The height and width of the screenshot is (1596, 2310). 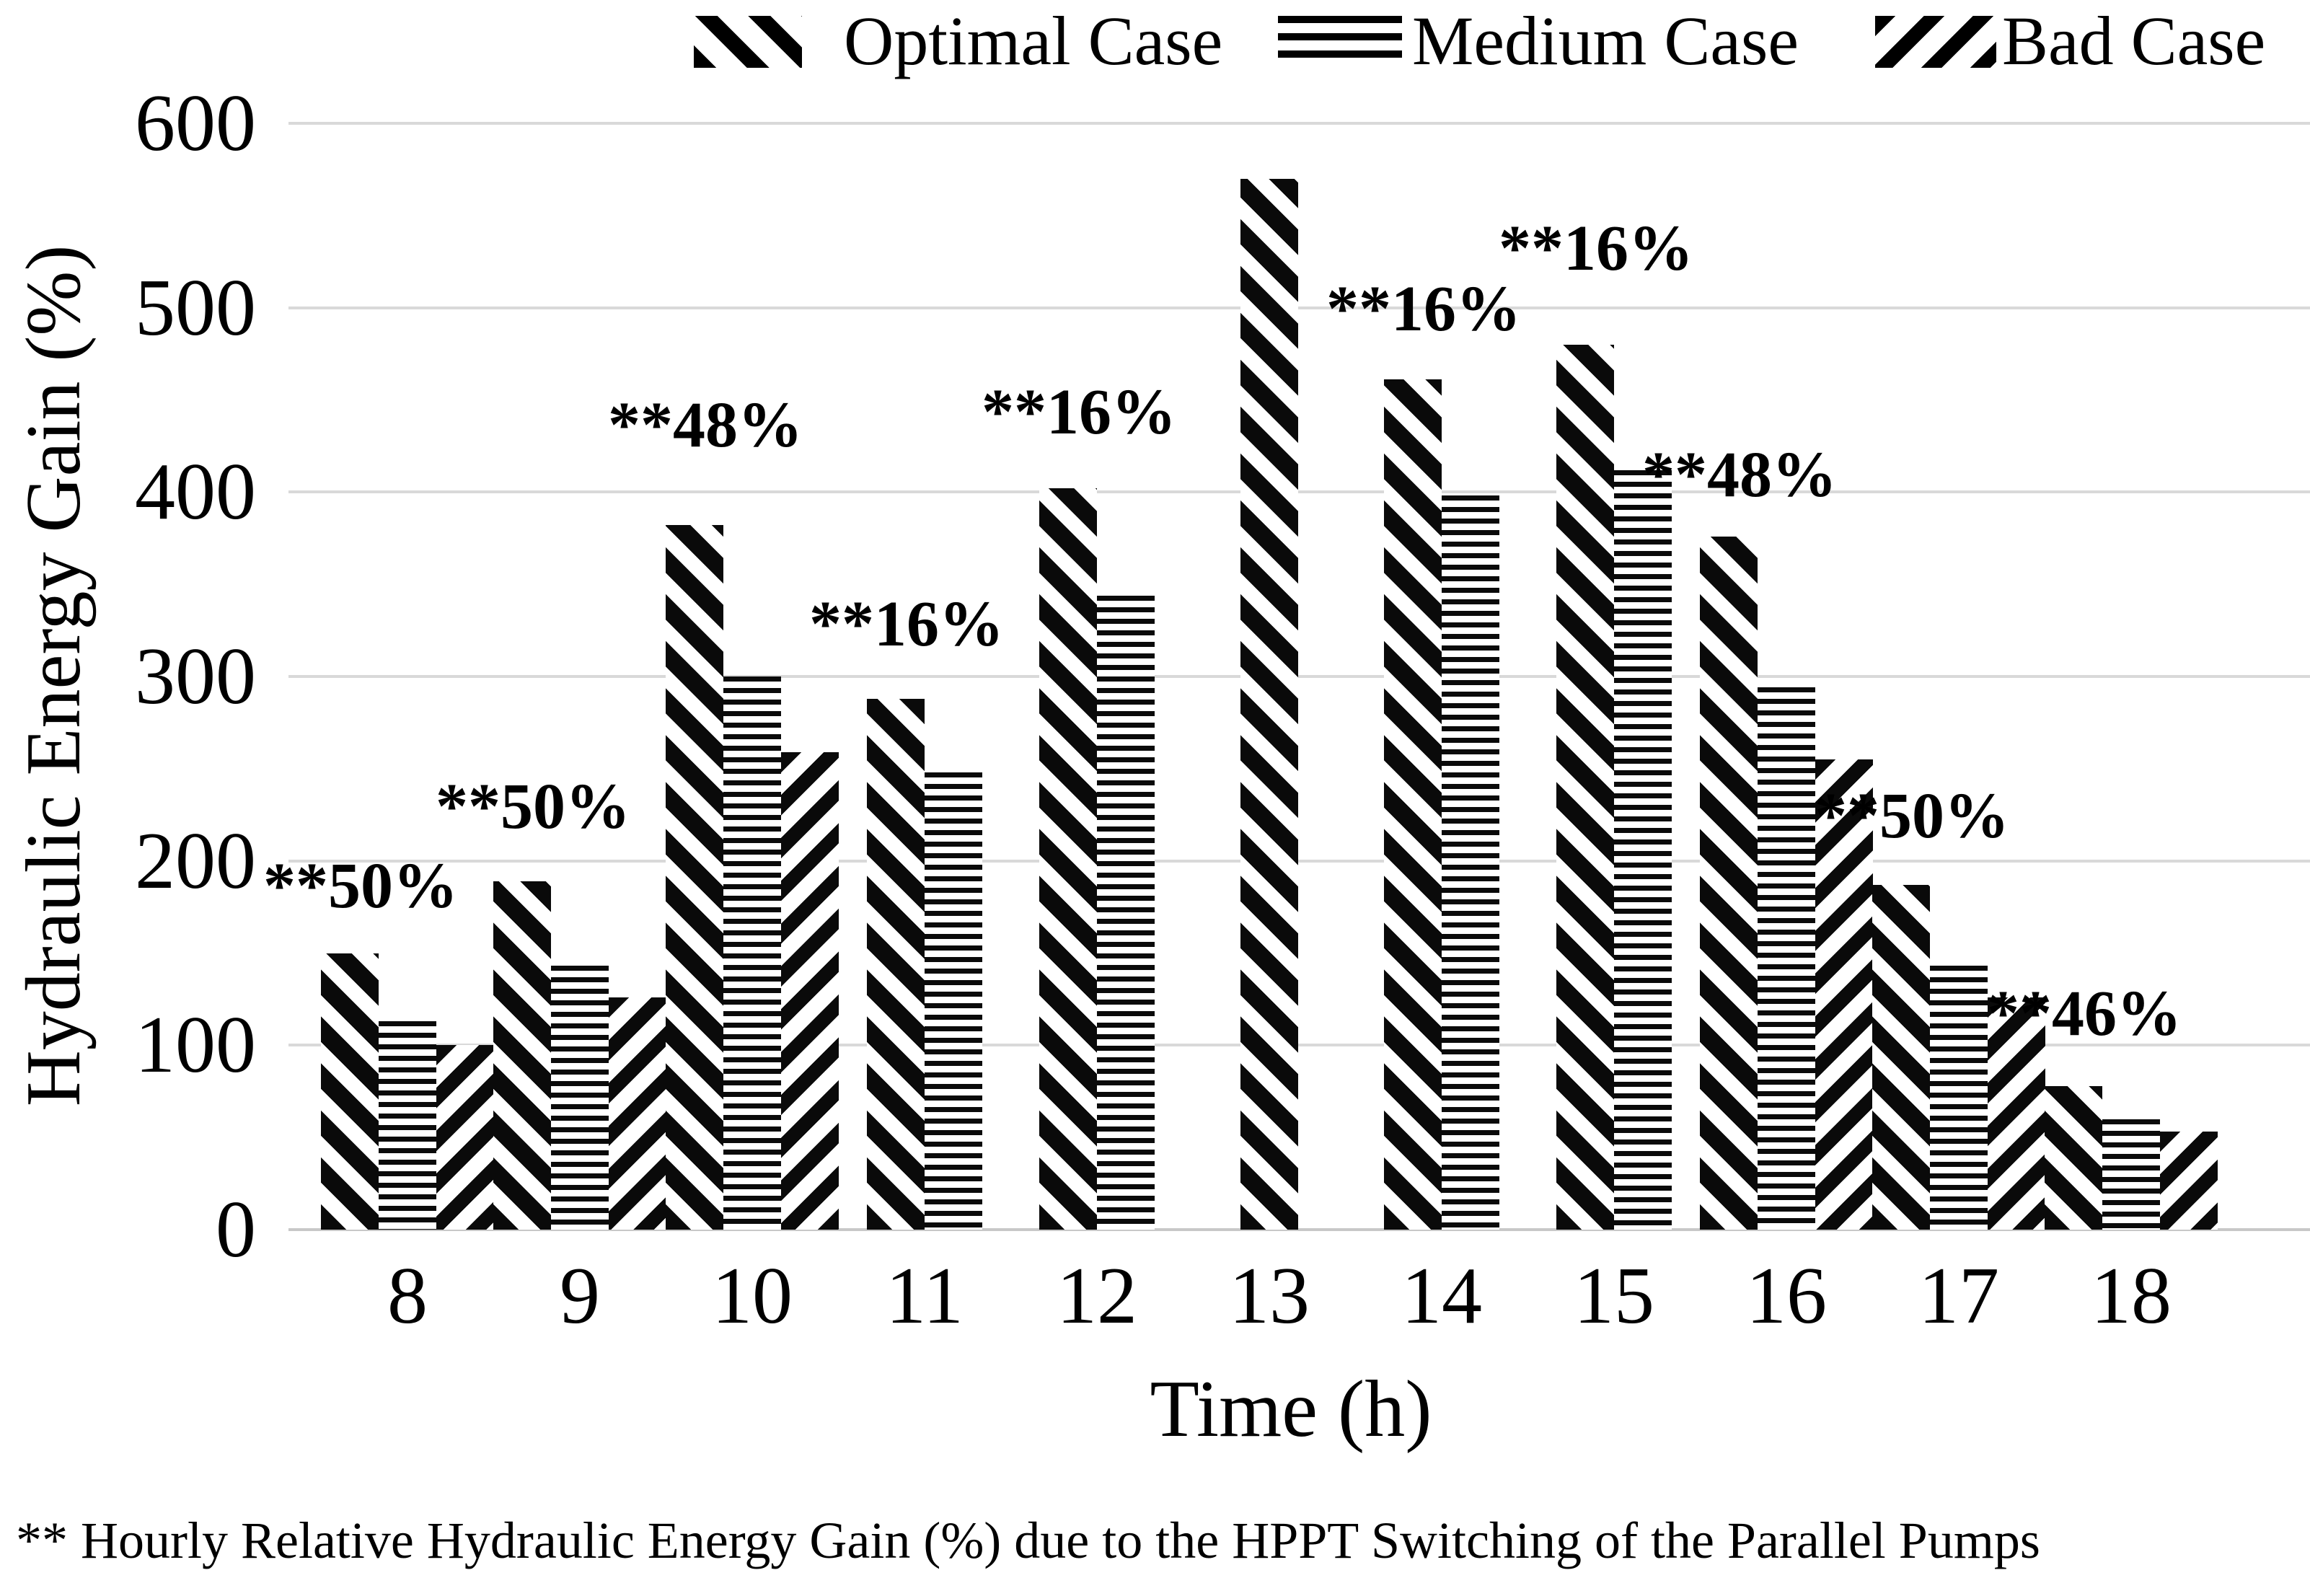 I want to click on legend-label-optimal: Optimal Case, so click(x=1033, y=40).